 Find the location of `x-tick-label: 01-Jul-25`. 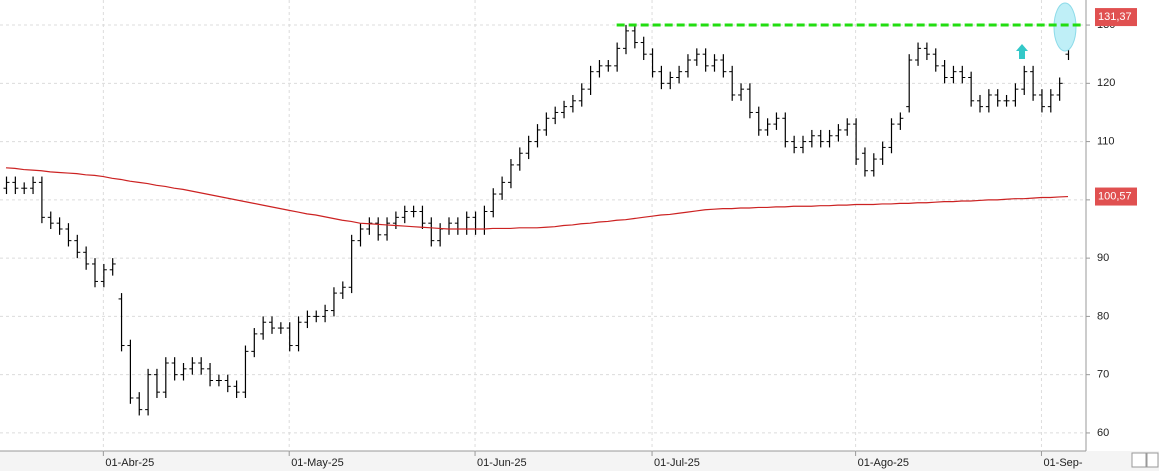

x-tick-label: 01-Jul-25 is located at coordinates (677, 463).